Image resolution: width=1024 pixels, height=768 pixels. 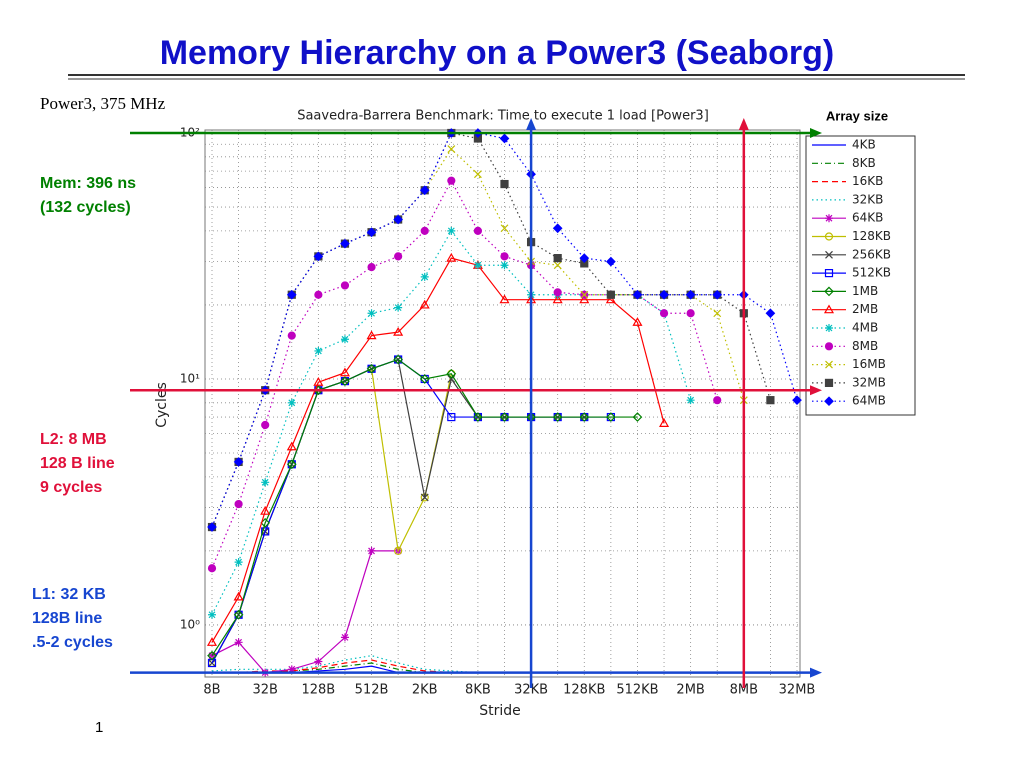 I want to click on subtitle: Power3, 375 MHz, so click(x=103, y=103).